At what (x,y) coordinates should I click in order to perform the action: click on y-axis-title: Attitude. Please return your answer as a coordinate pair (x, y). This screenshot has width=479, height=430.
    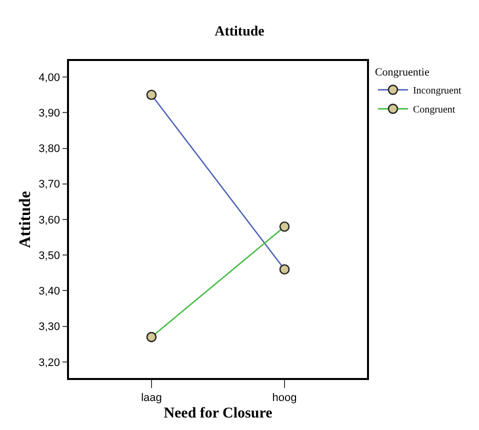
    Looking at the image, I should click on (25, 219).